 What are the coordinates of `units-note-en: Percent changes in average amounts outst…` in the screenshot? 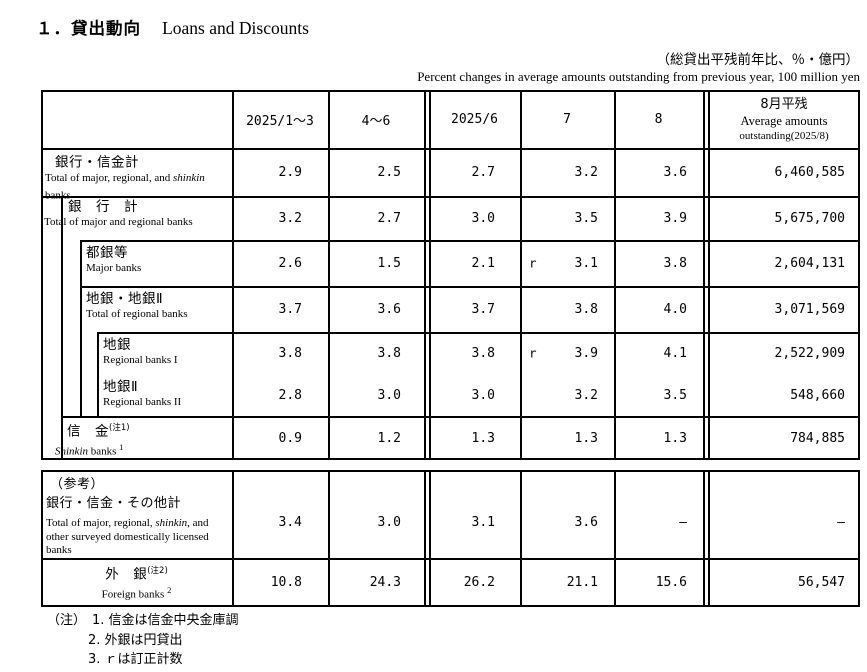 It's located at (638, 76).